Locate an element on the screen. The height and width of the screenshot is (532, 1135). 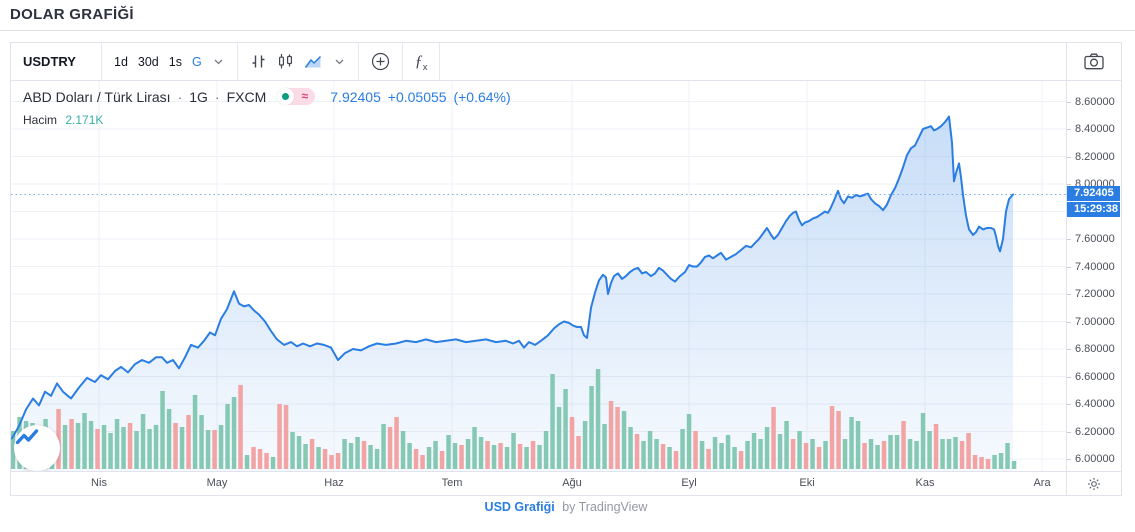
snapshot-camera-button is located at coordinates (1093, 61).